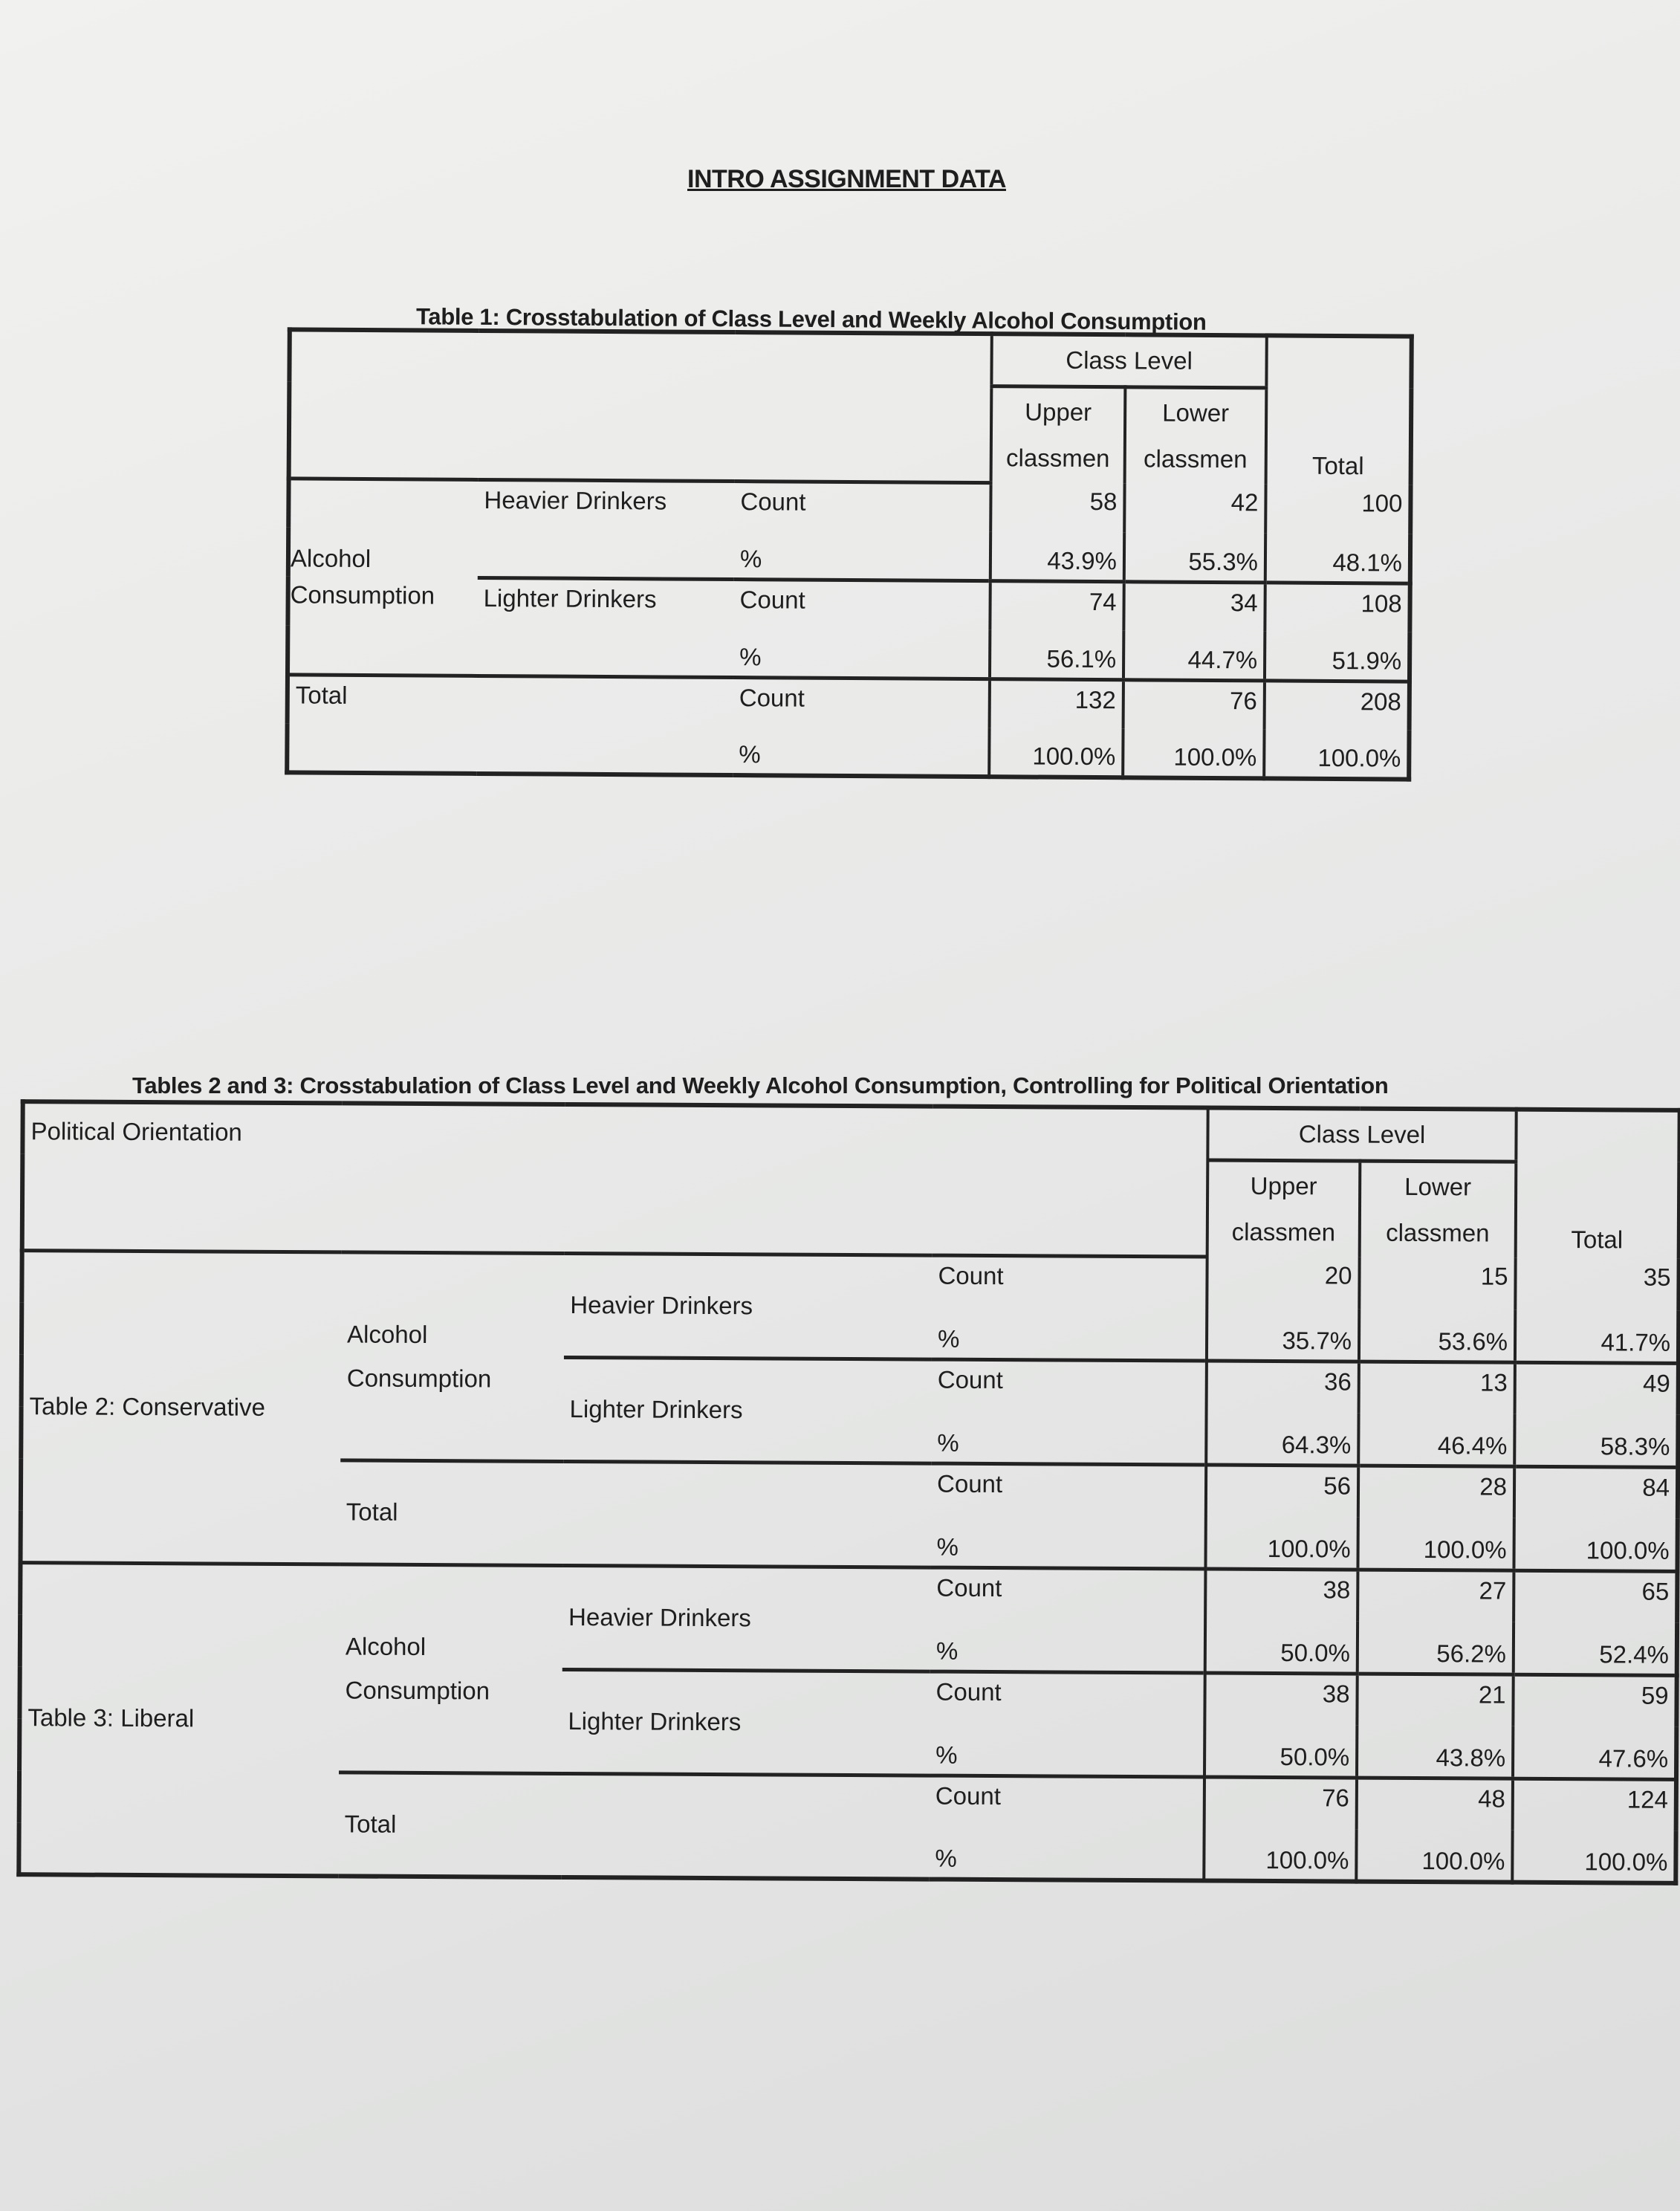 The height and width of the screenshot is (2211, 1680). What do you see at coordinates (1471, 1653) in the screenshot?
I see `pct-value: 56.2%` at bounding box center [1471, 1653].